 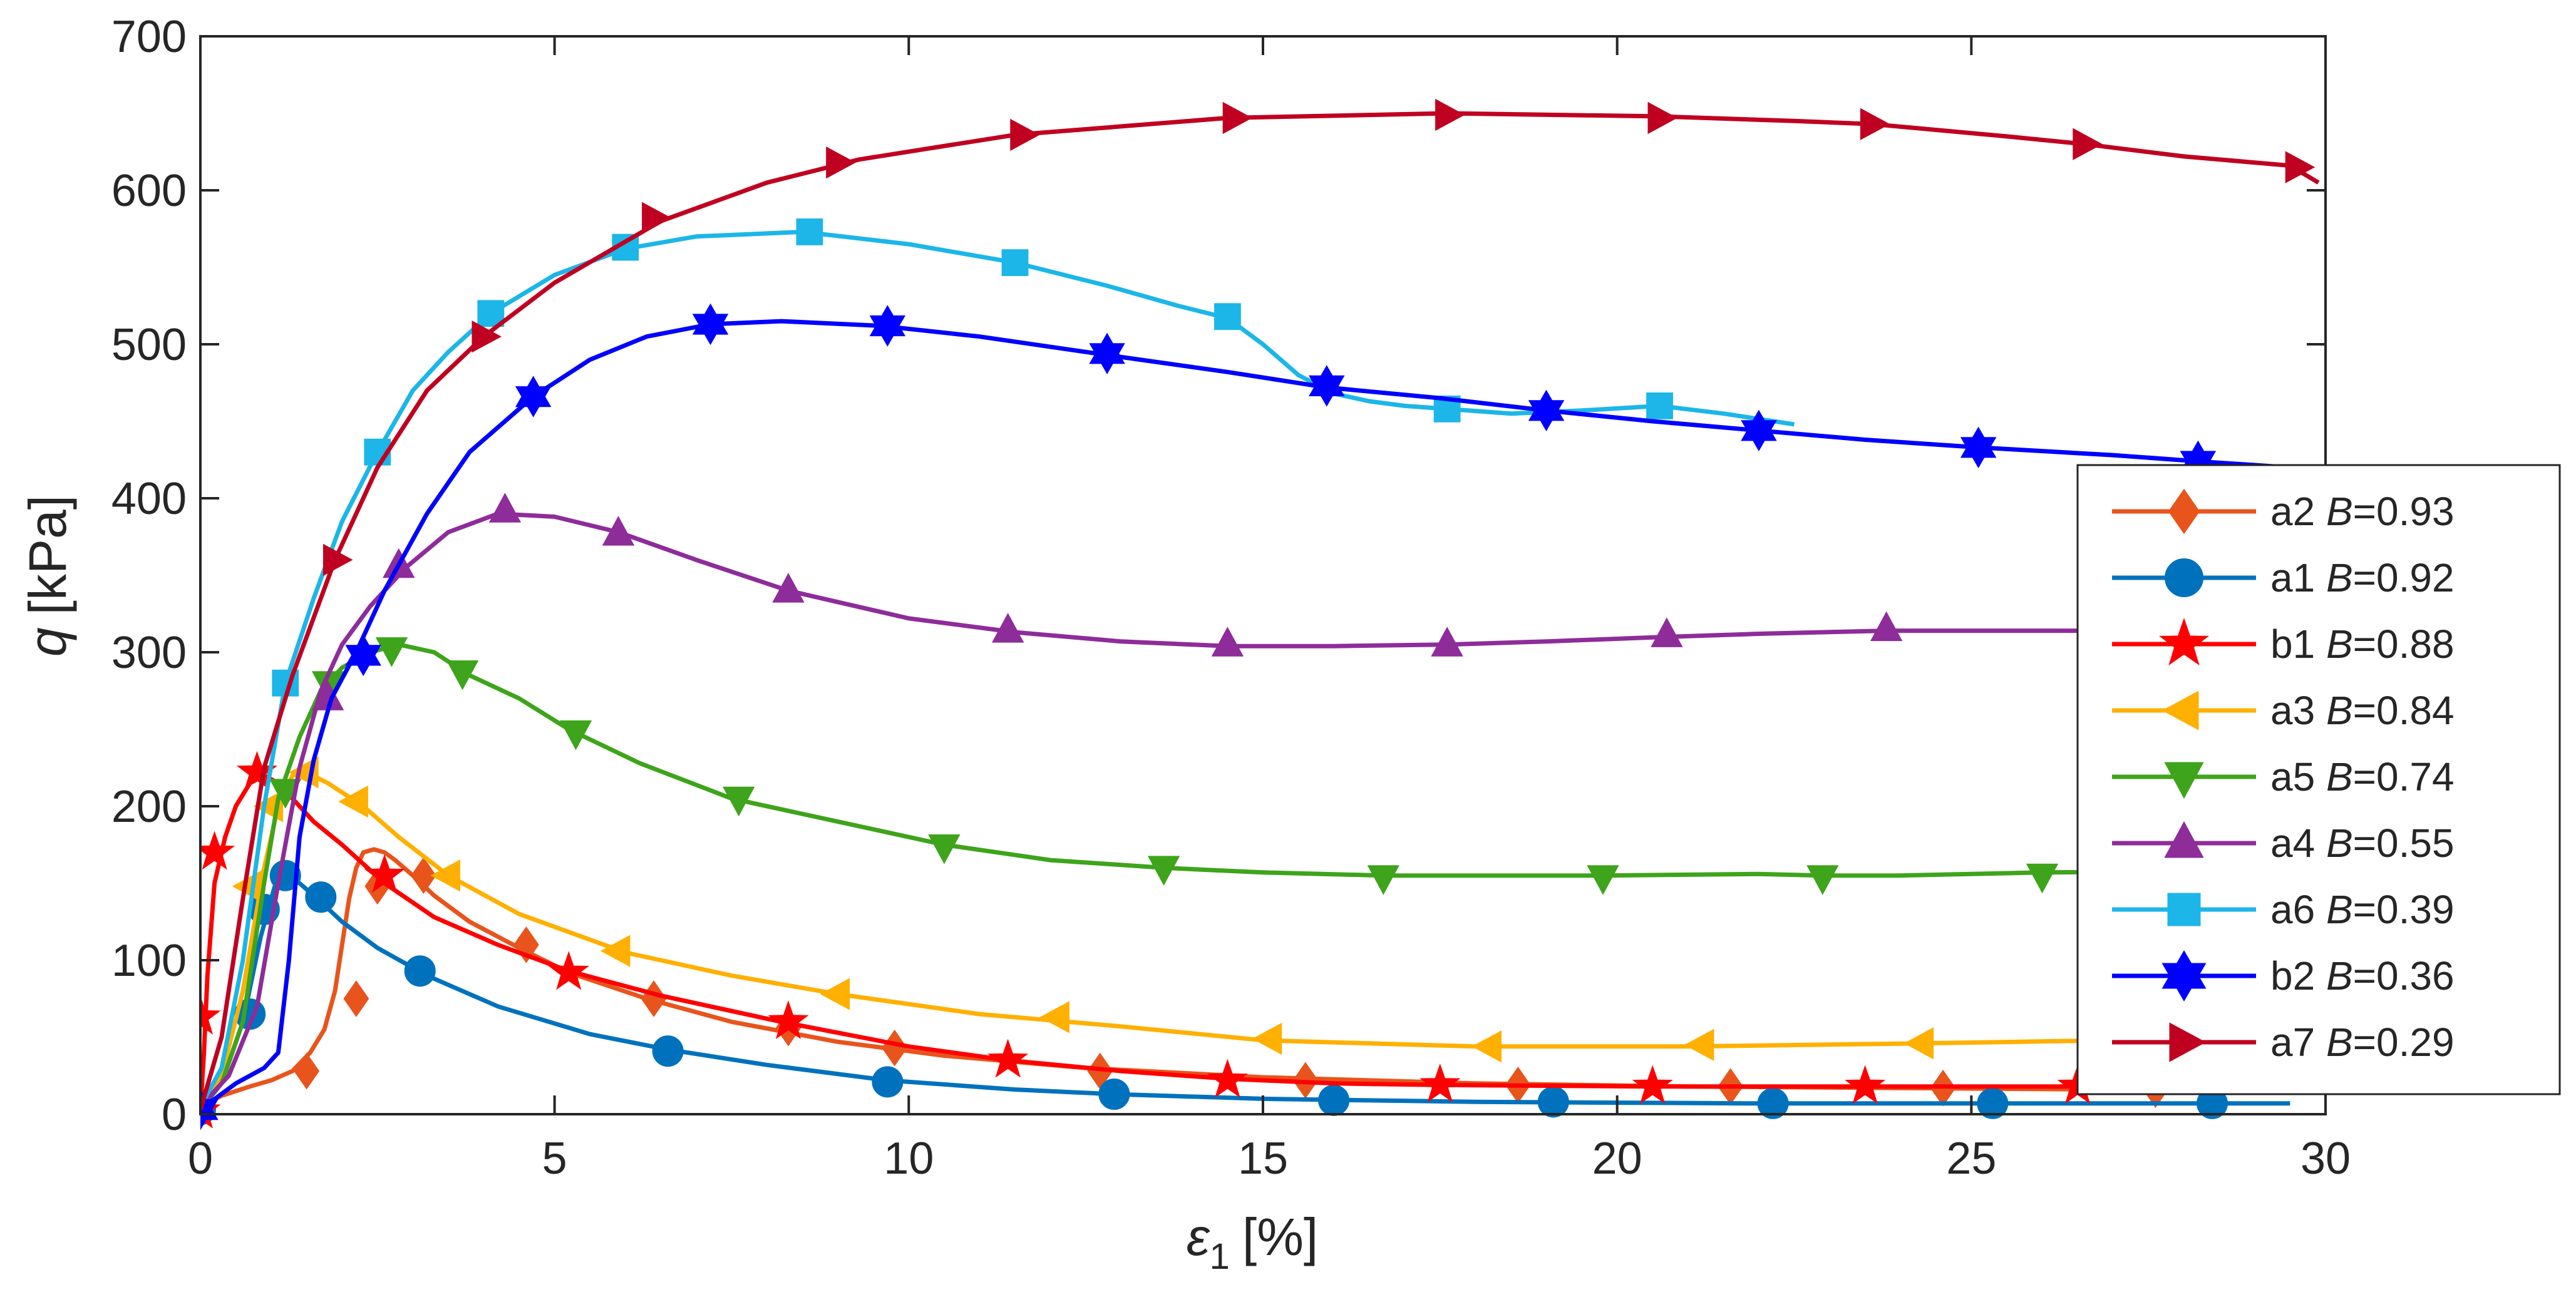 I want to click on legend-marker-a1, so click(x=2184, y=577).